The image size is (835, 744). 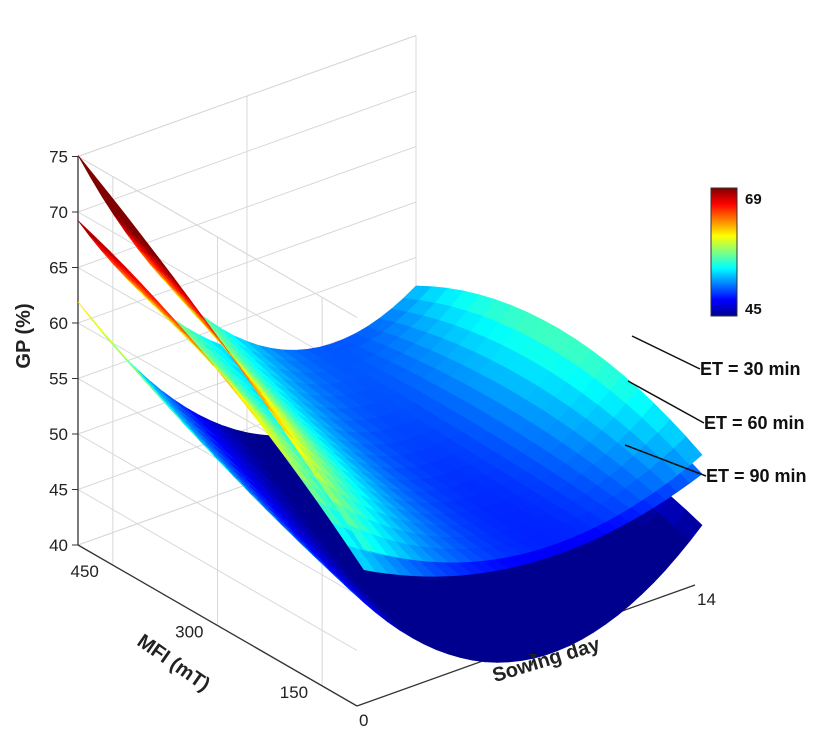 I want to click on z-axis-label: GP (%), so click(x=24, y=335).